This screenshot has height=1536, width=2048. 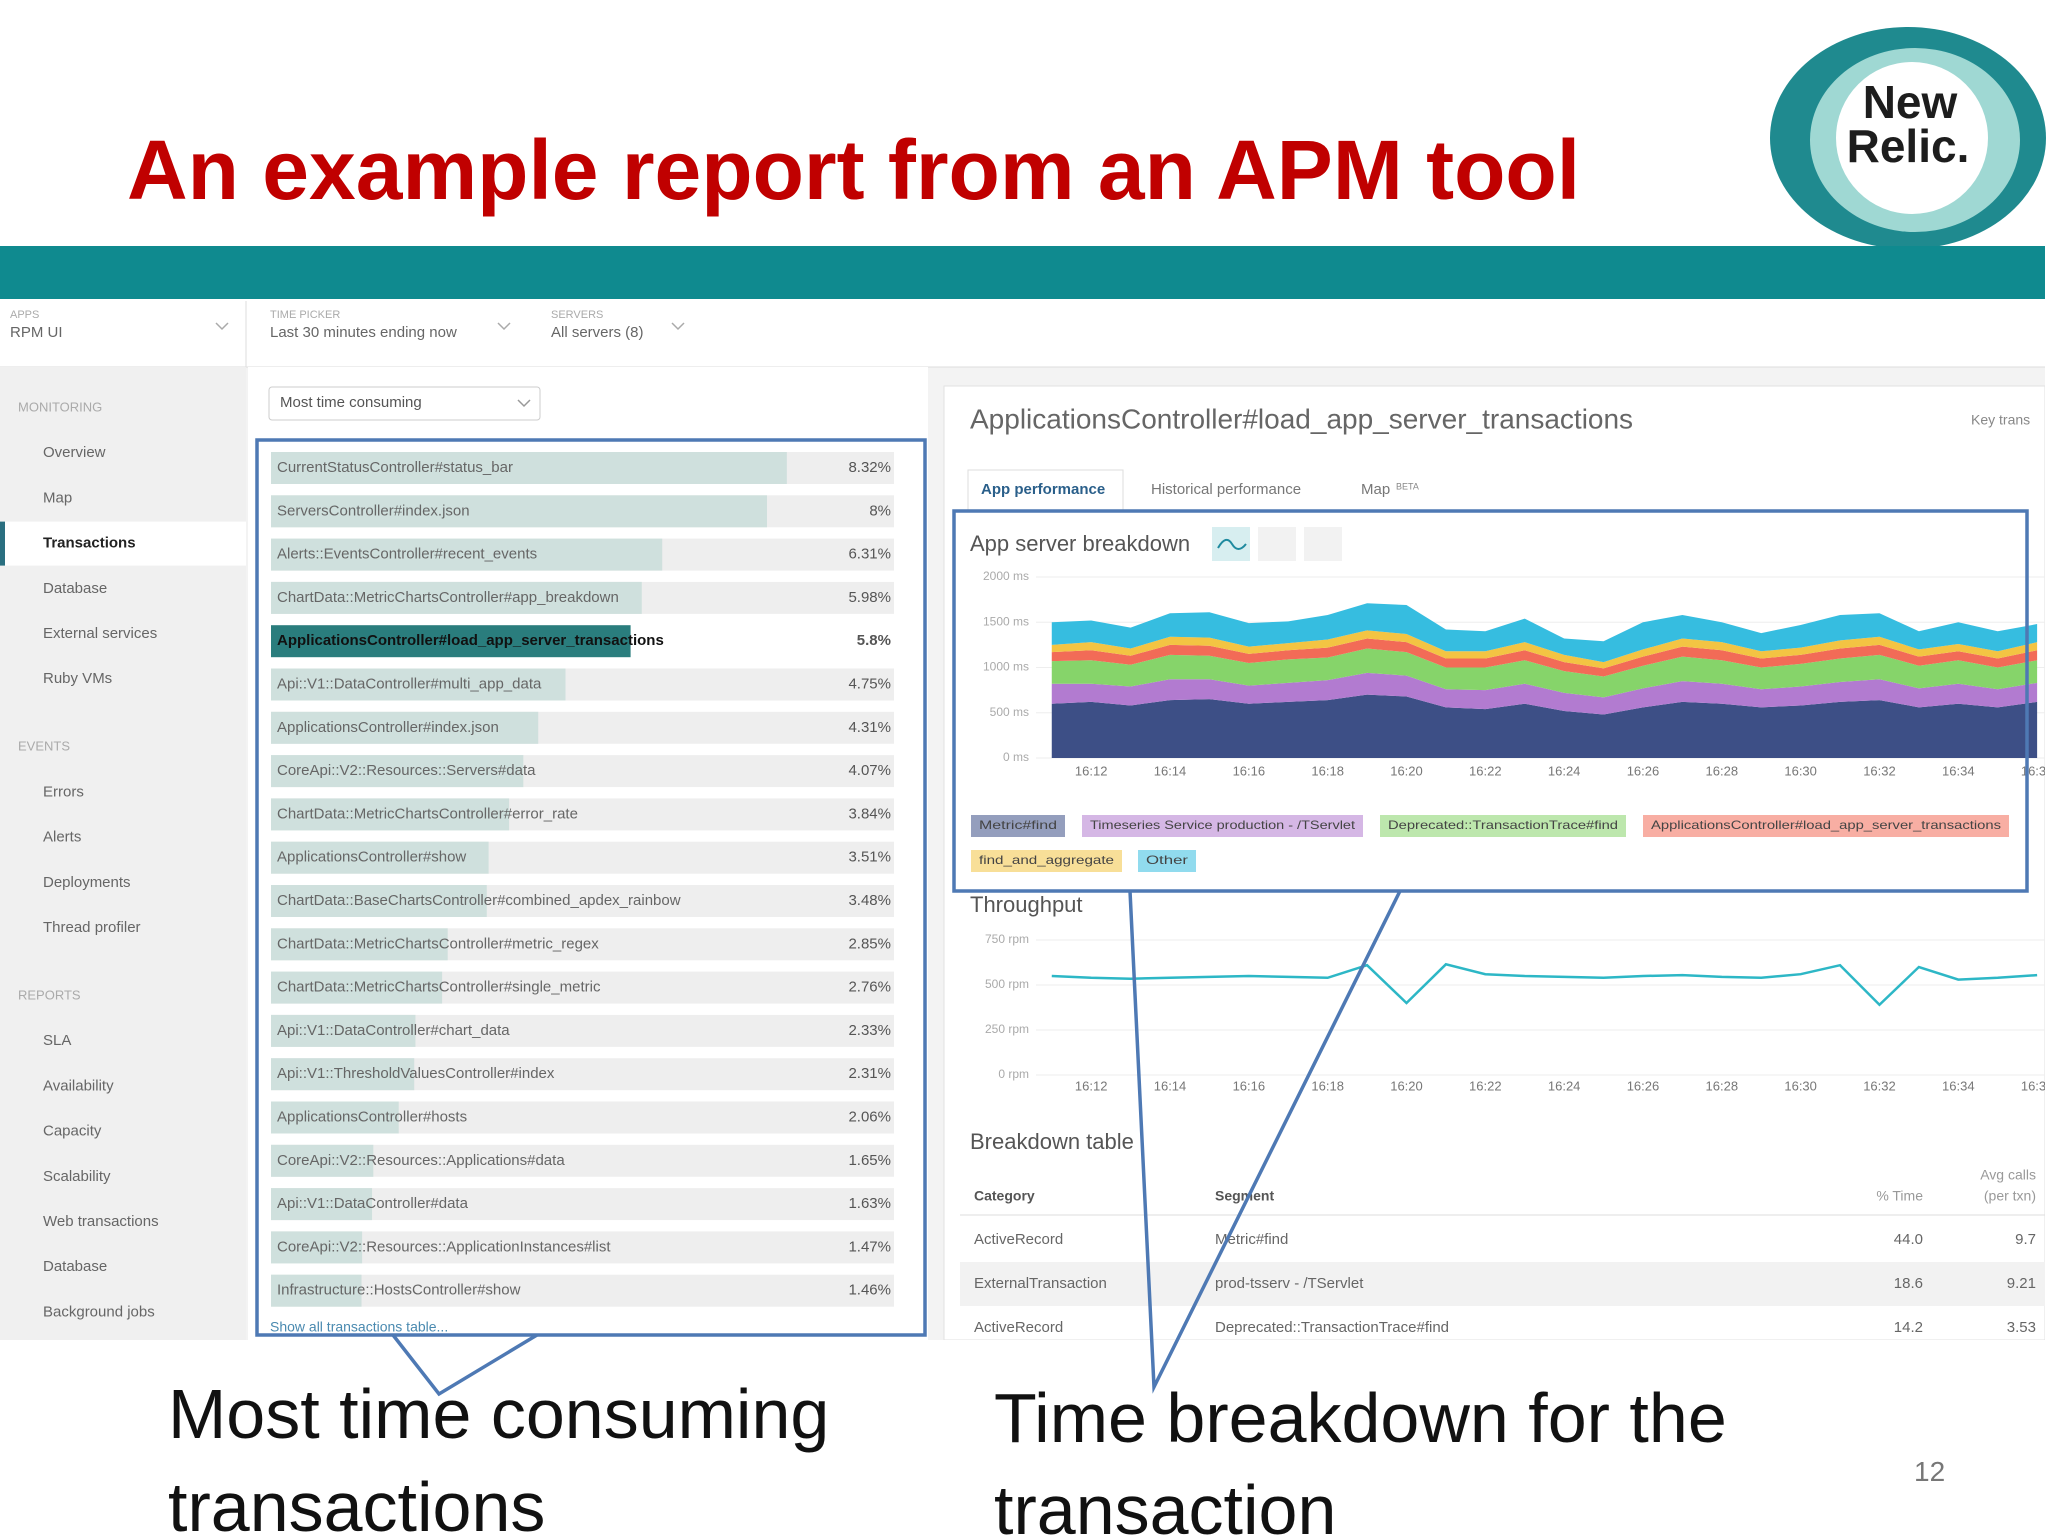 I want to click on transaction-value: 1.65%, so click(x=869, y=1160).